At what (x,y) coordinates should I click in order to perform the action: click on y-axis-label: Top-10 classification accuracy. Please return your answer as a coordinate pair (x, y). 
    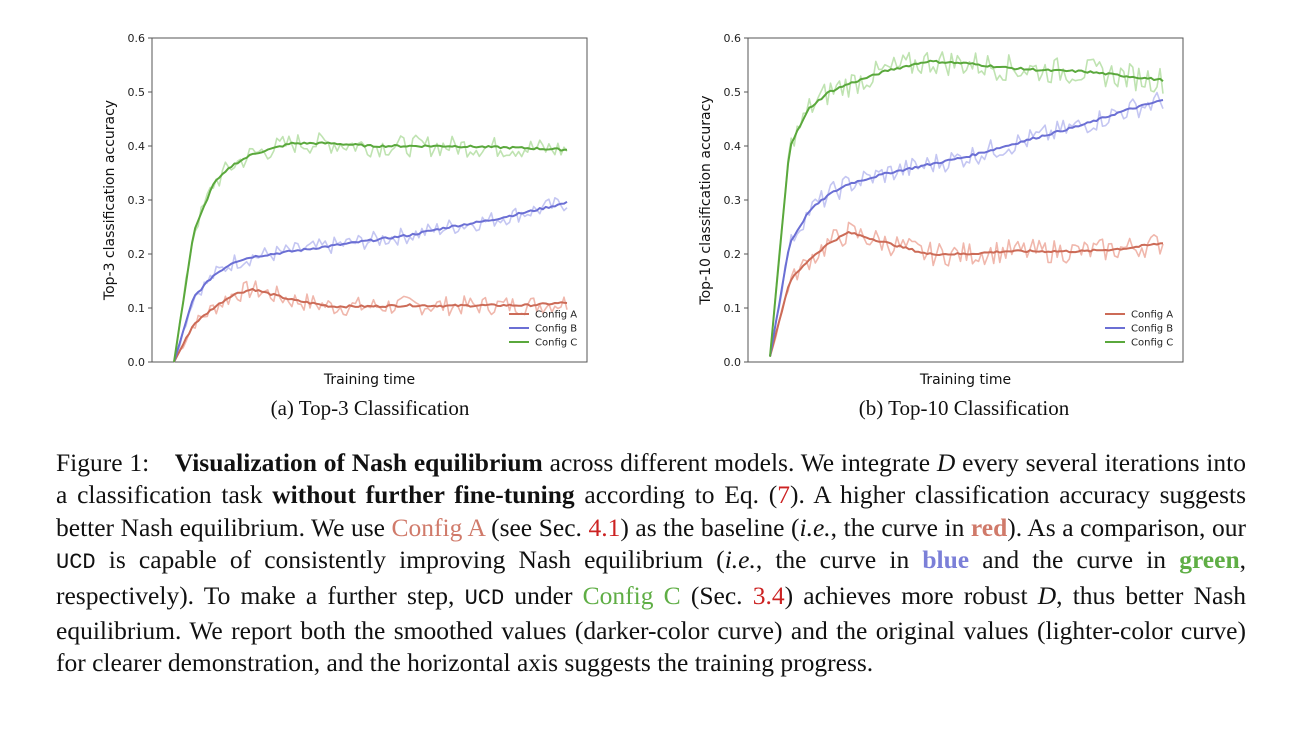
    Looking at the image, I should click on (706, 200).